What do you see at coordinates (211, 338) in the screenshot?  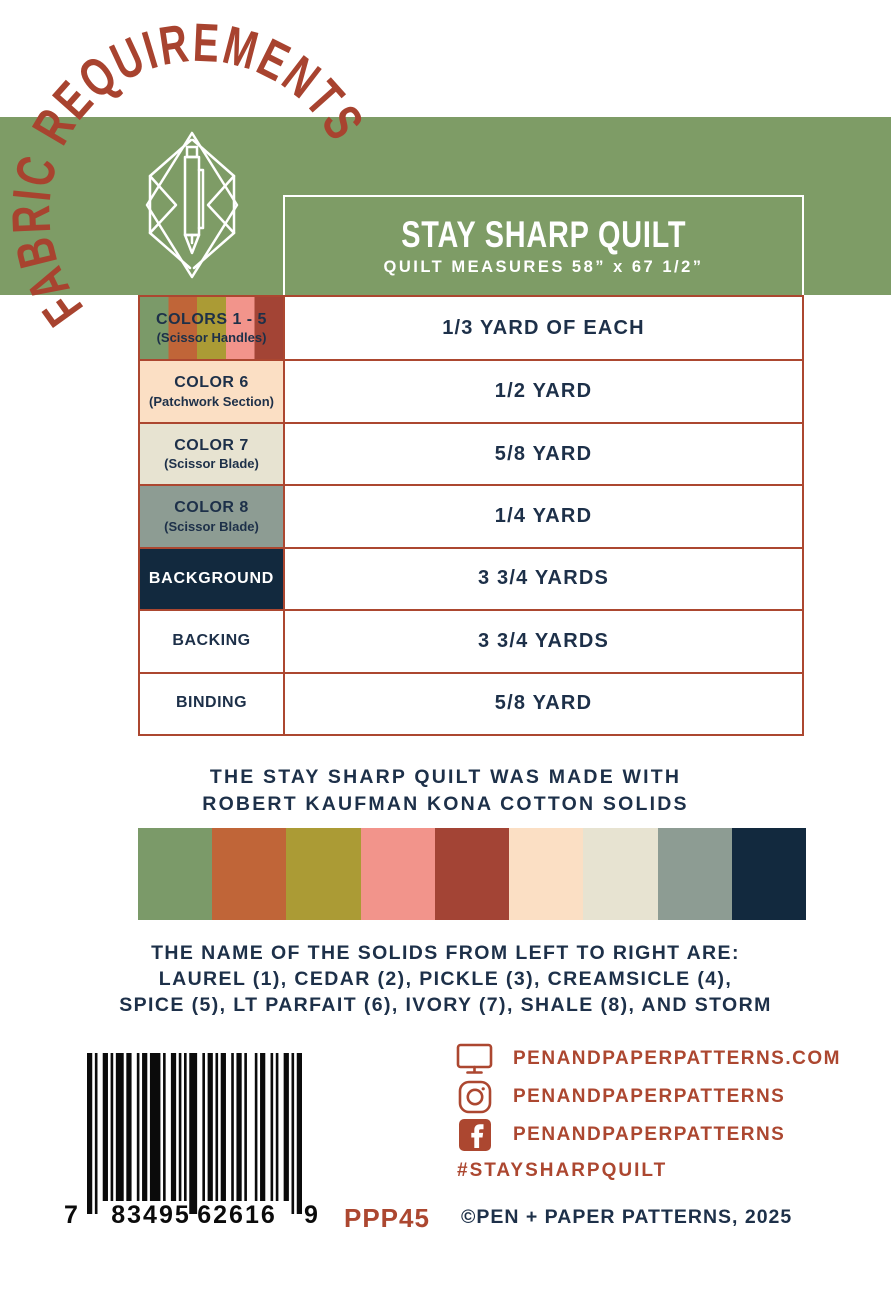 I see `row-sublabel: (Scissor Handles)` at bounding box center [211, 338].